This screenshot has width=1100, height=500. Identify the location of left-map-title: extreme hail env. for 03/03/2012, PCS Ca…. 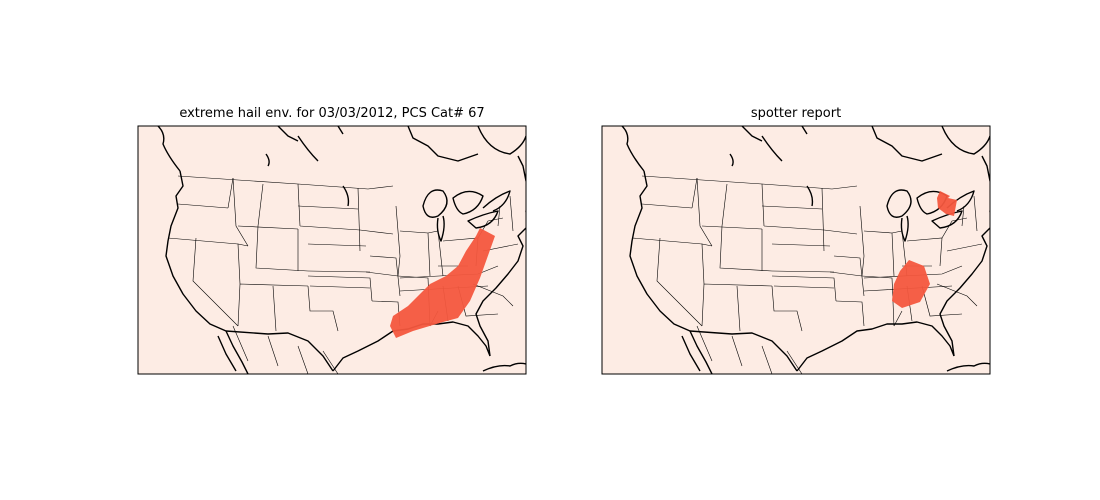
(332, 113).